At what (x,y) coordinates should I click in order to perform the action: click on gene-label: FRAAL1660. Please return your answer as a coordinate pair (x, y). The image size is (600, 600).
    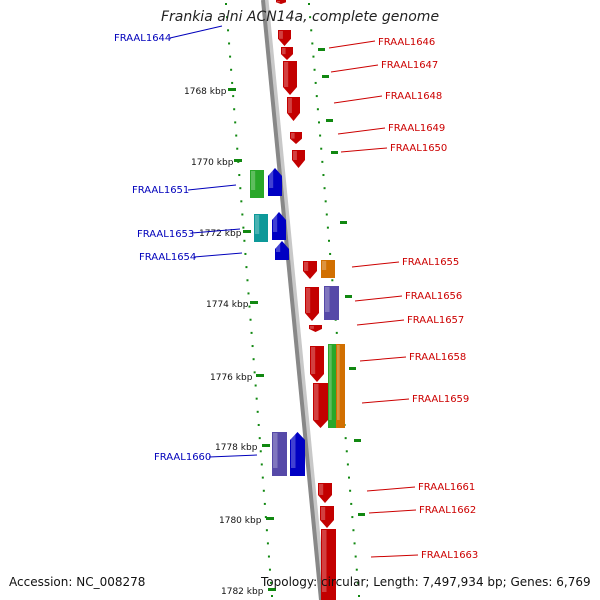
    Looking at the image, I should click on (182, 457).